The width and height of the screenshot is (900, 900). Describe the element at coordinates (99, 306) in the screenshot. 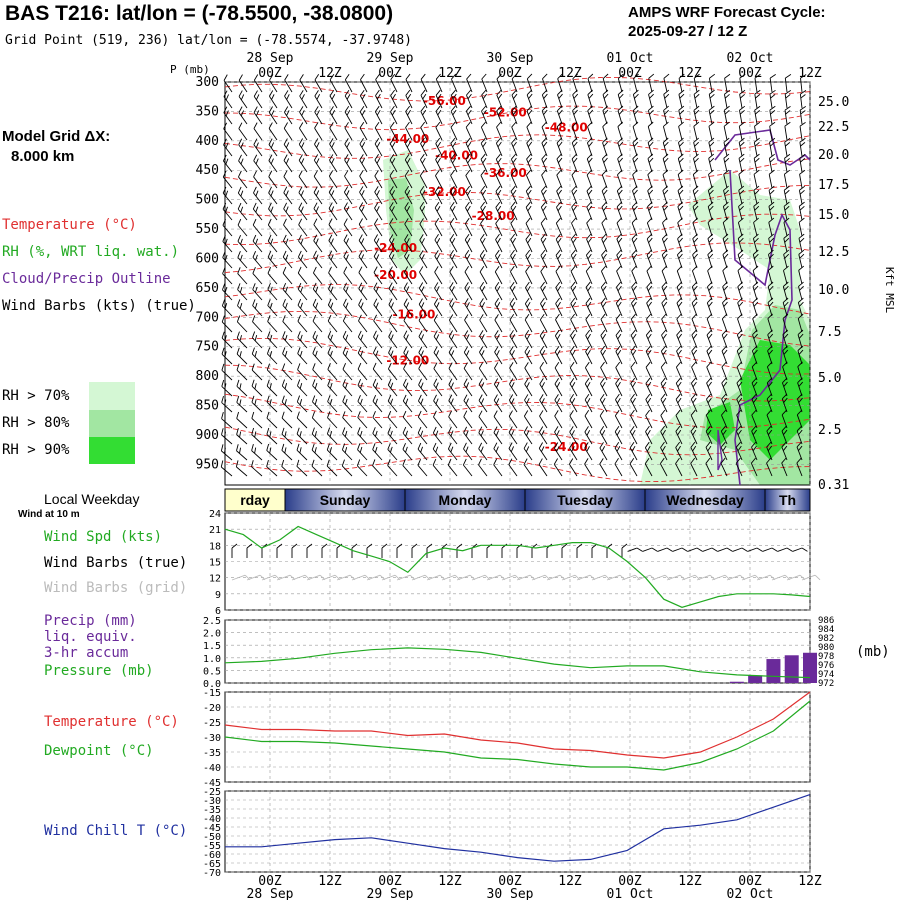

I see `legend-wind-barbs: Wind Barbs (kts) (true)` at that location.